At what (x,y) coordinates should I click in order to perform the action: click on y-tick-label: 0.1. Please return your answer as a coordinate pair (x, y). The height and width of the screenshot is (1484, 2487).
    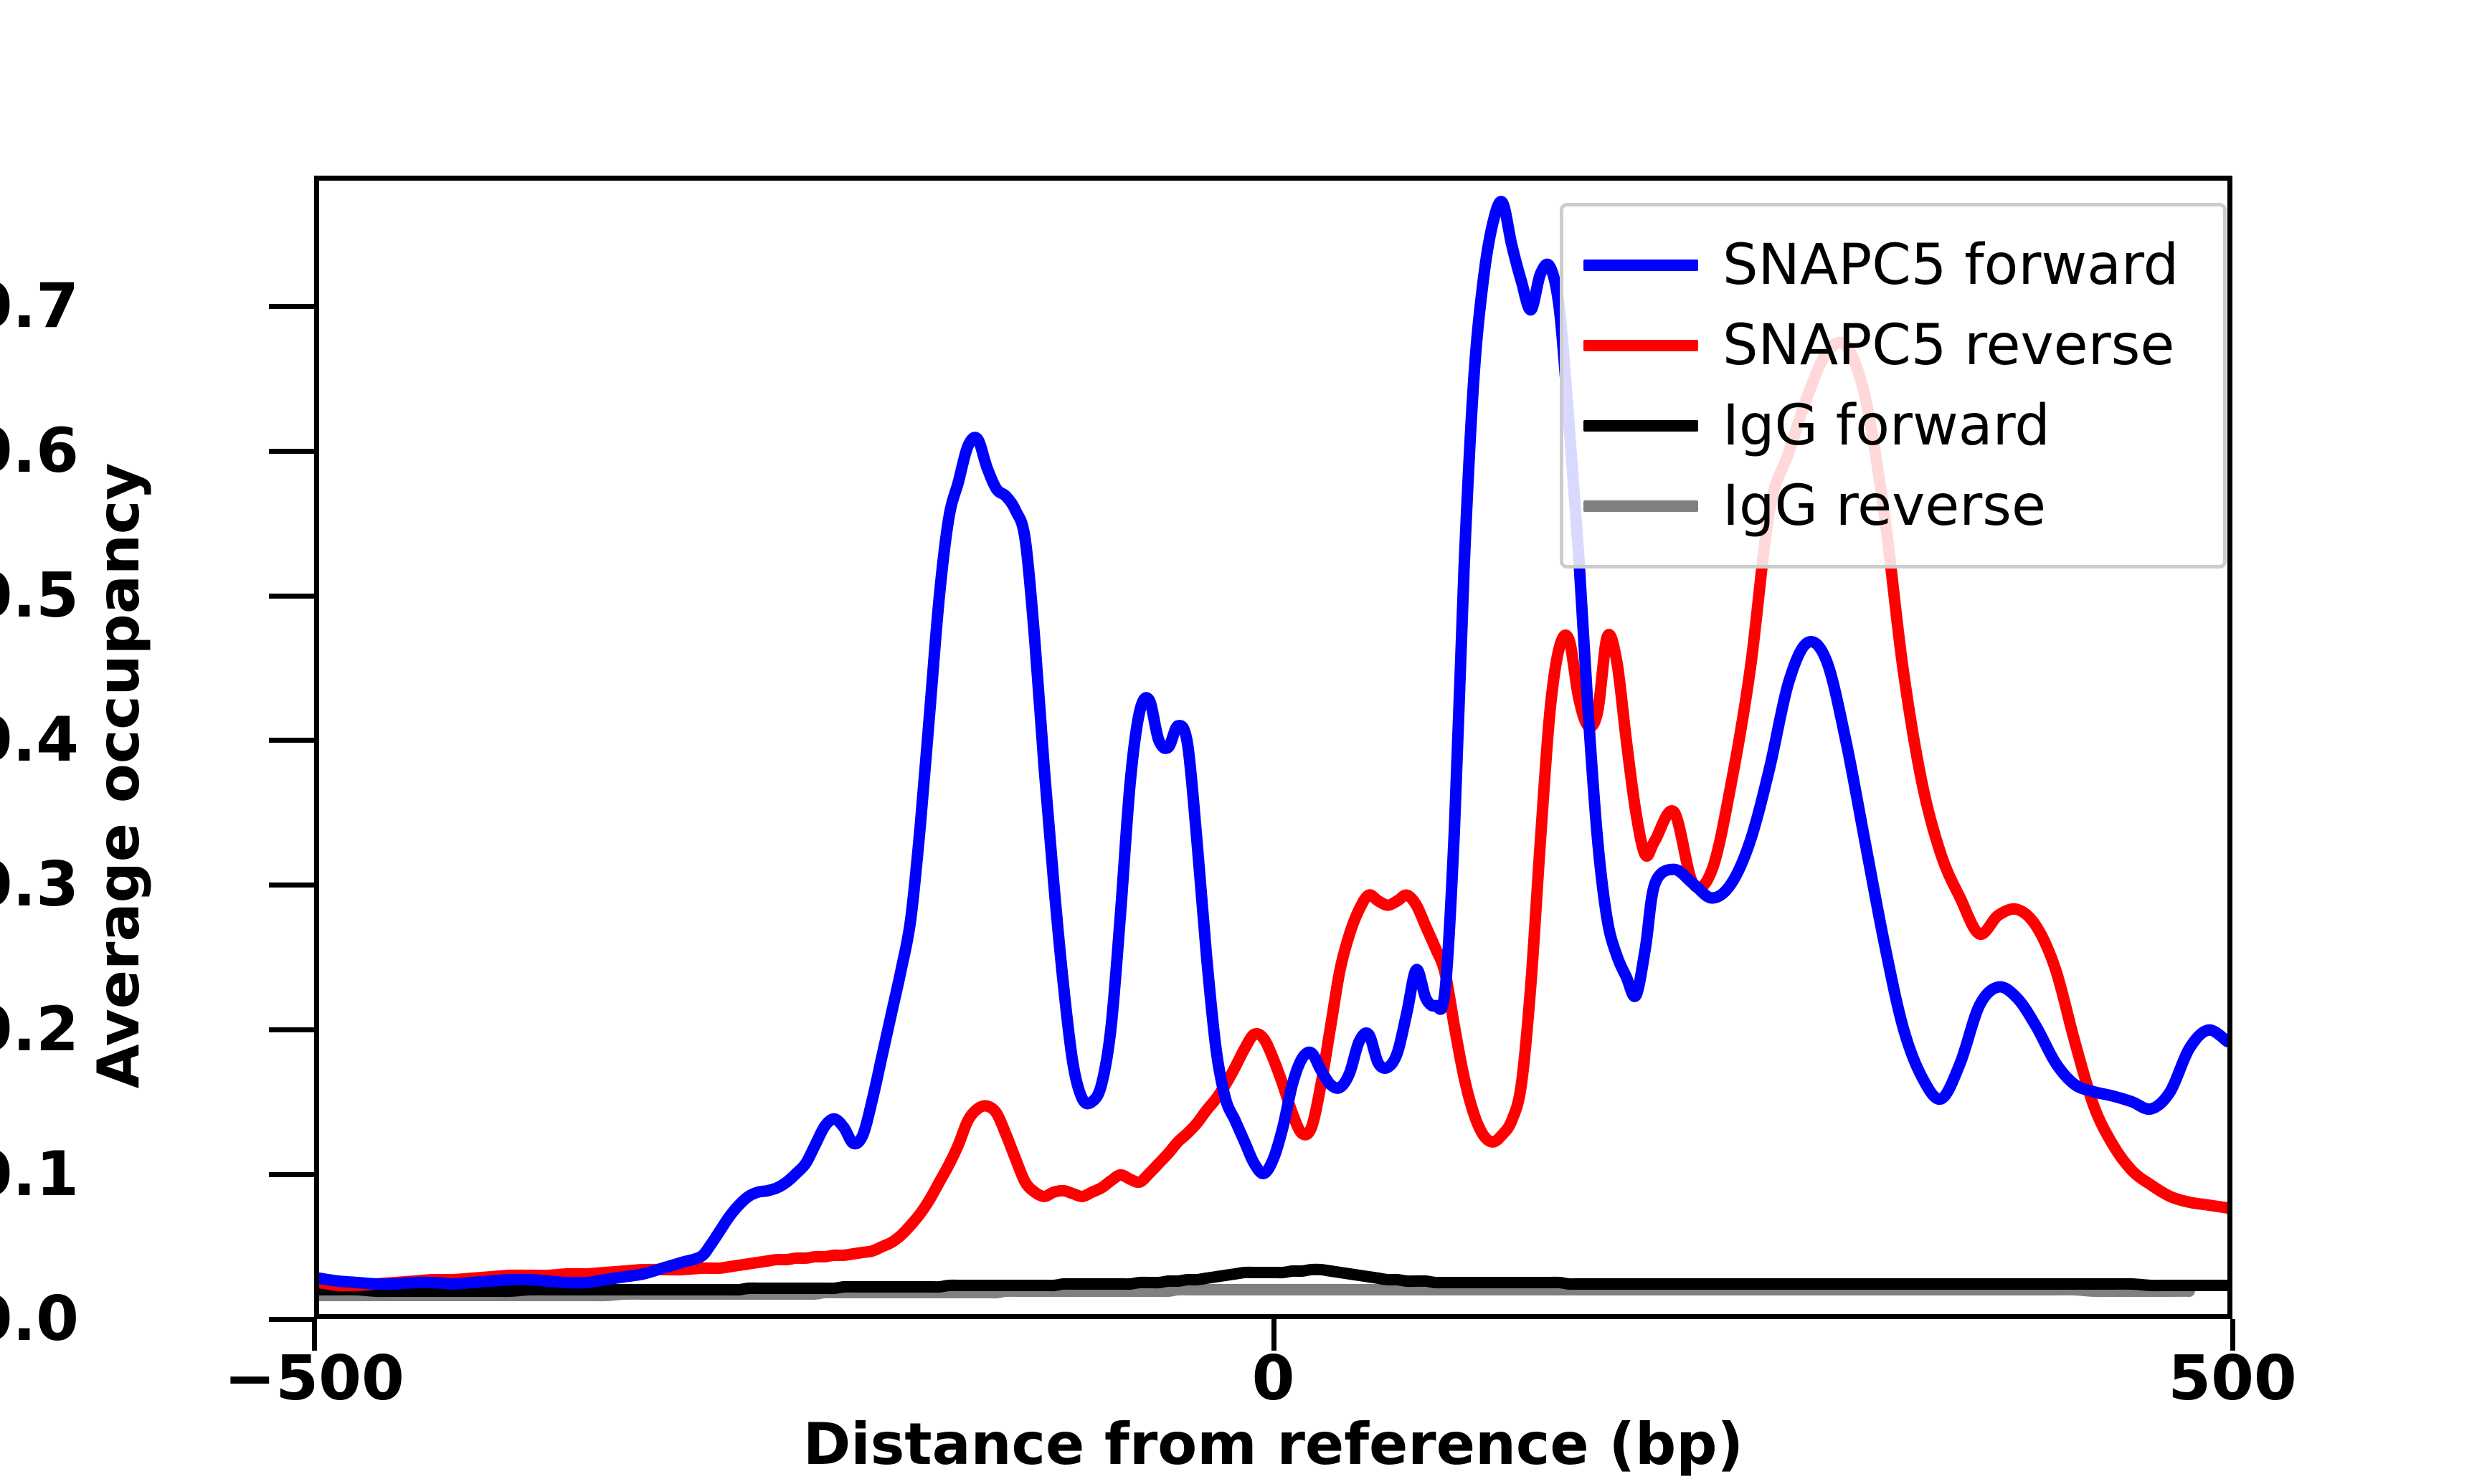
    Looking at the image, I should click on (39, 1174).